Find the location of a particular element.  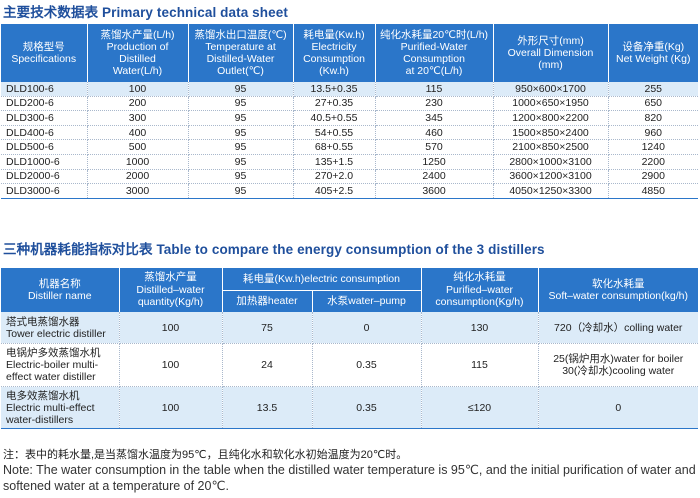

table-cell: 230 is located at coordinates (434, 104).